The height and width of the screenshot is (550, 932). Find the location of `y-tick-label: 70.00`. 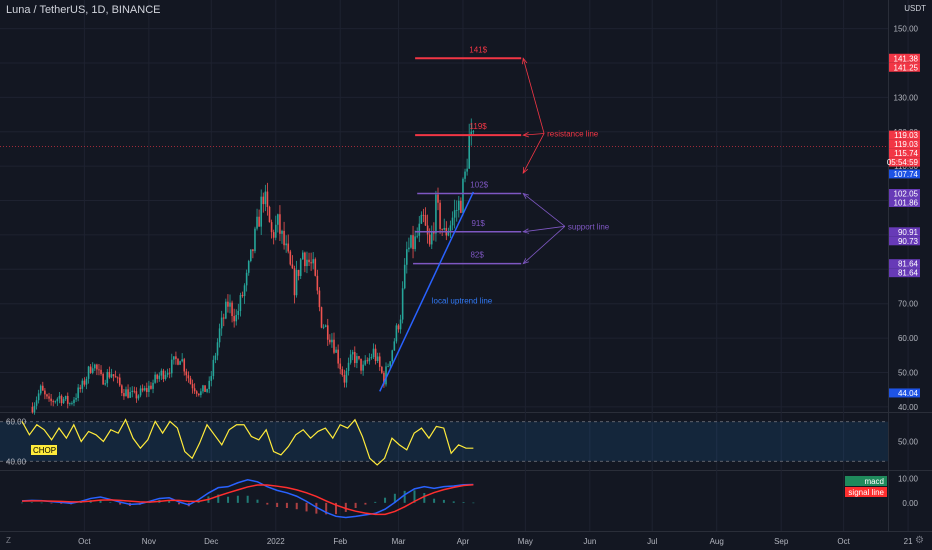

y-tick-label: 70.00 is located at coordinates (908, 304).